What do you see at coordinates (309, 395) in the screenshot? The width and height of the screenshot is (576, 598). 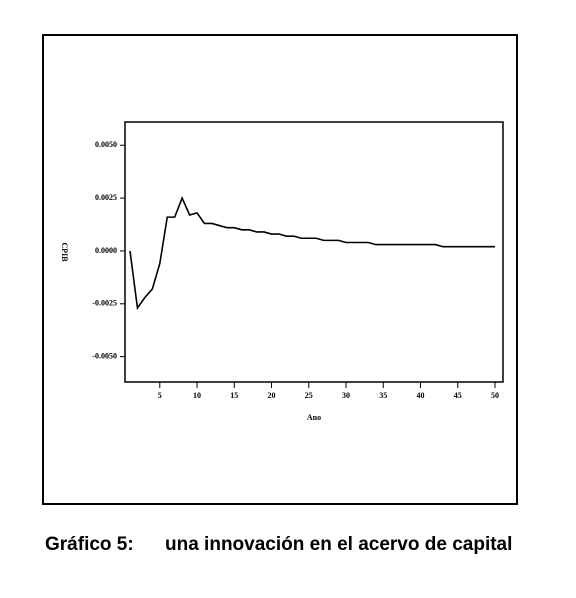 I see `x-tick-label: 25` at bounding box center [309, 395].